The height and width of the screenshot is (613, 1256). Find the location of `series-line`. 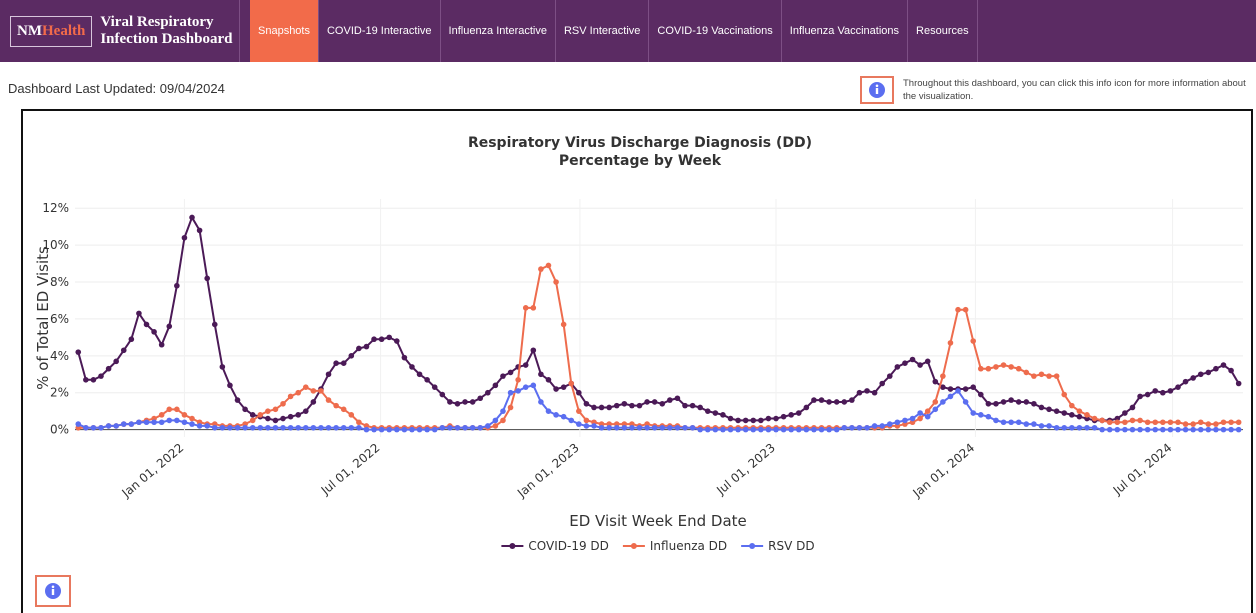

series-line is located at coordinates (658, 407).